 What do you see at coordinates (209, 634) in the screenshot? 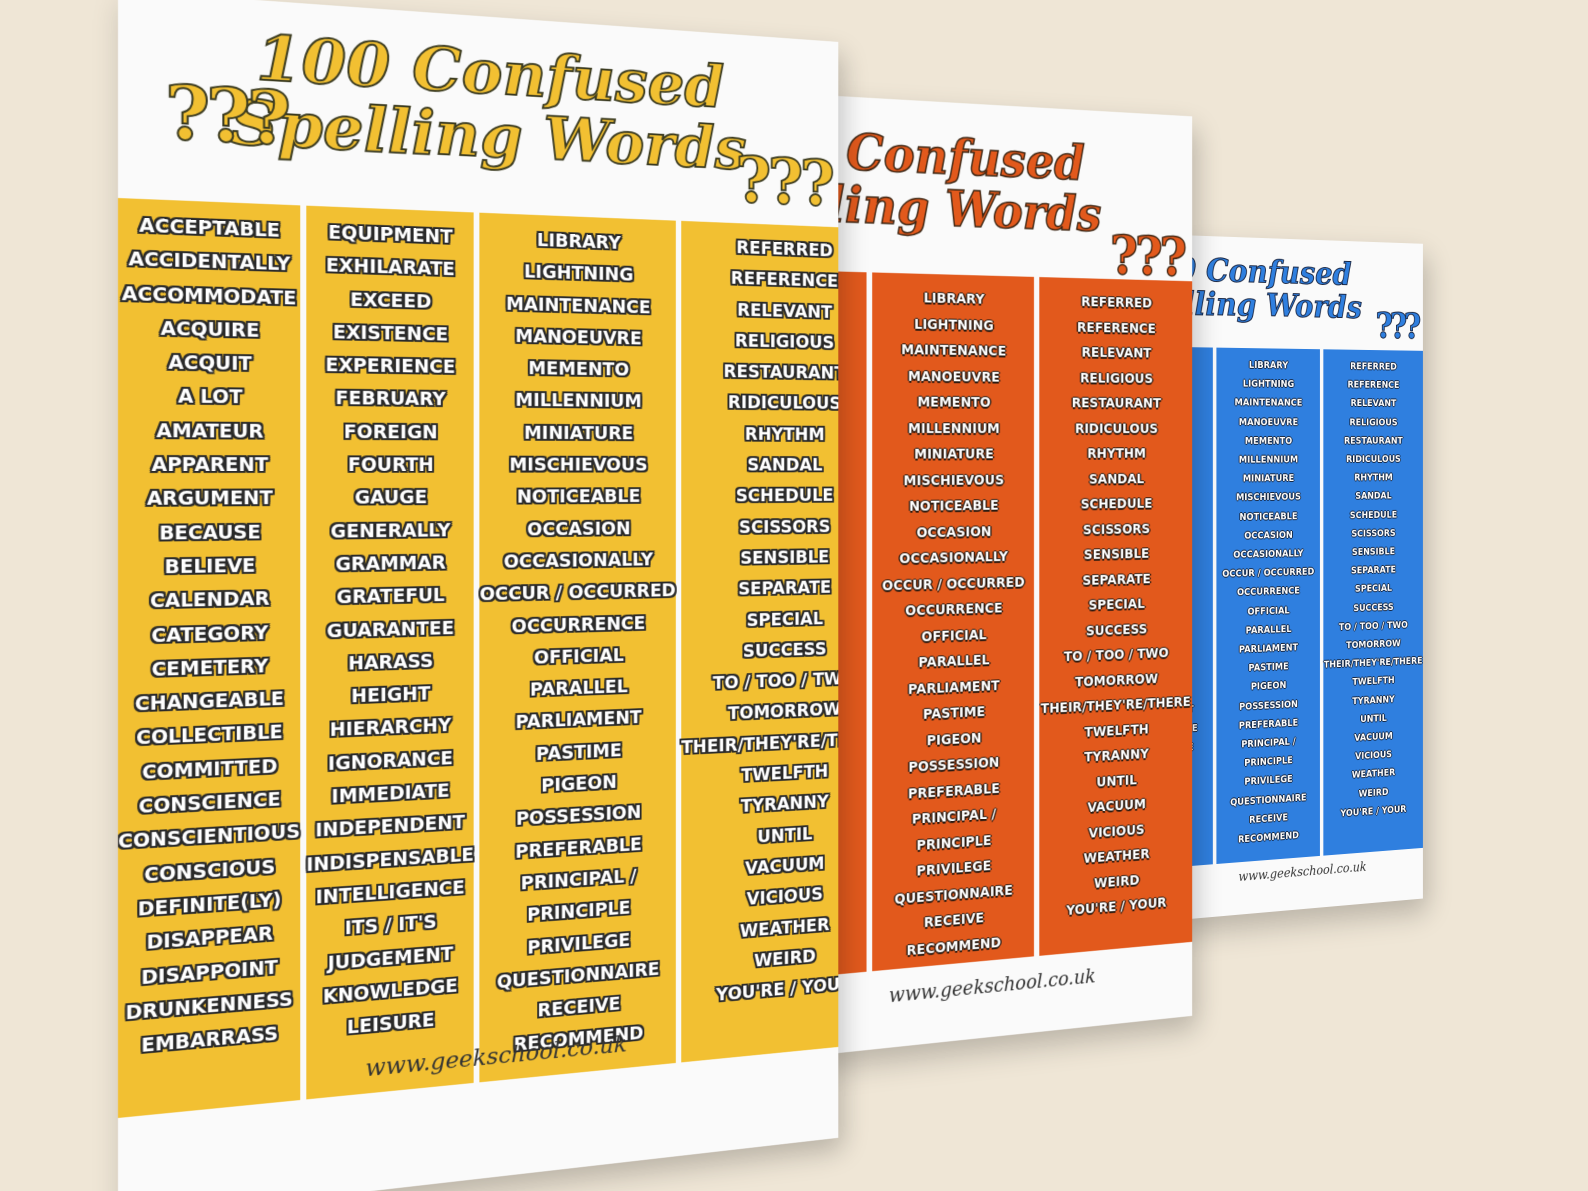
I see `spelling-word: CATEGORY` at bounding box center [209, 634].